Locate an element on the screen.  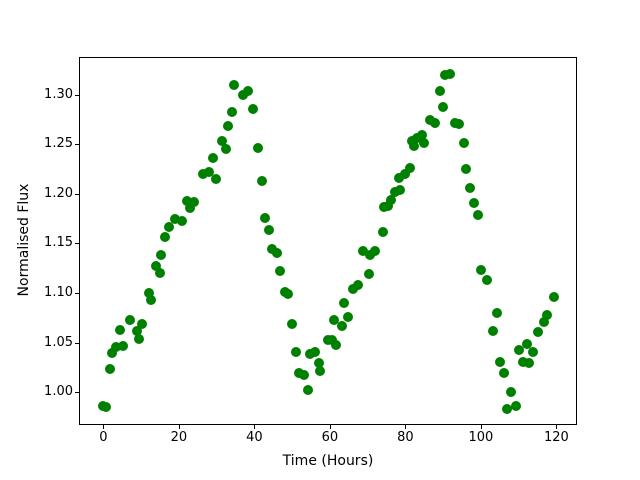
x-tick-label: 100 is located at coordinates (481, 437).